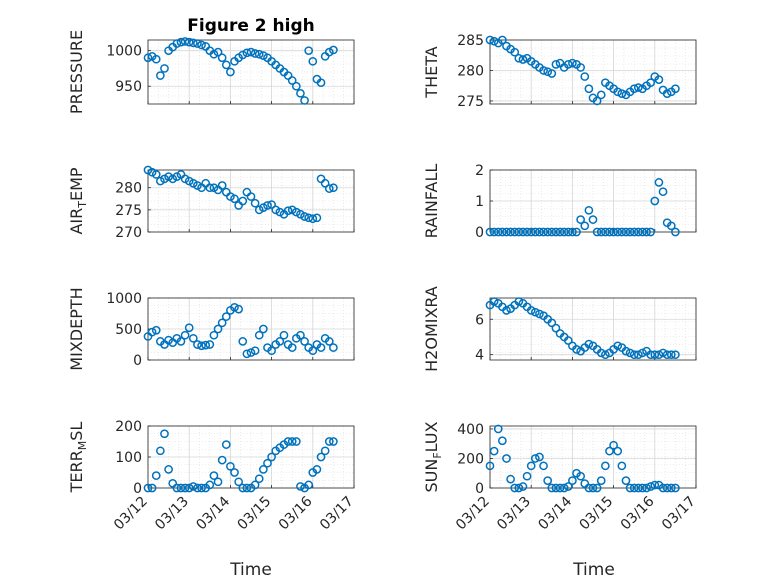 Image resolution: width=778 pixels, height=583 pixels. I want to click on y-label-subscript: F, so click(437, 455).